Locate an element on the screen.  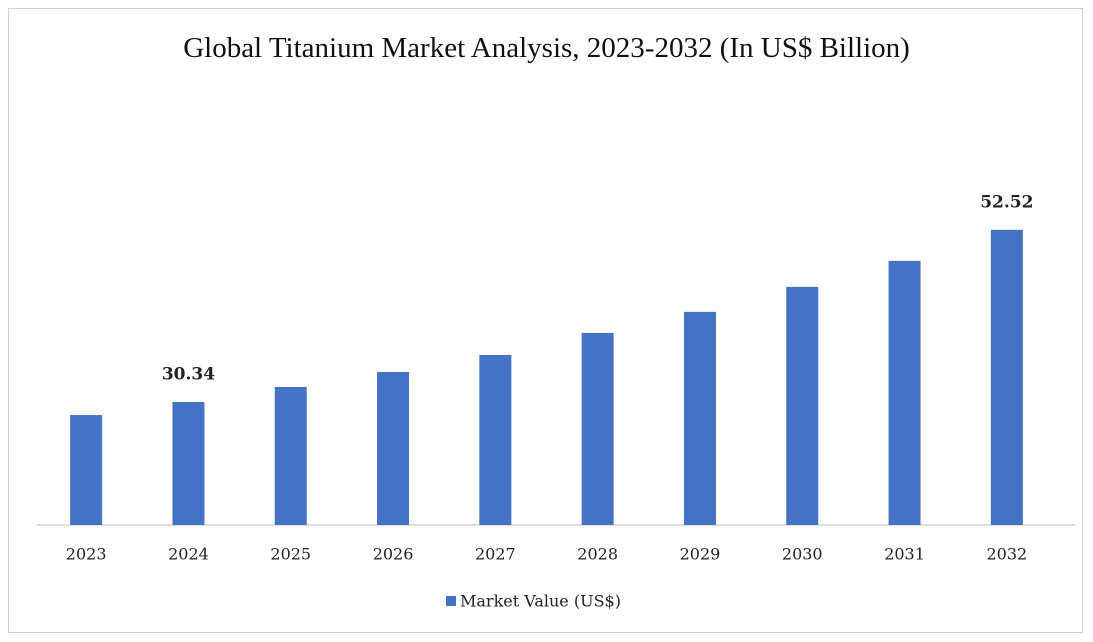
x-tick-label: 2028 is located at coordinates (597, 554).